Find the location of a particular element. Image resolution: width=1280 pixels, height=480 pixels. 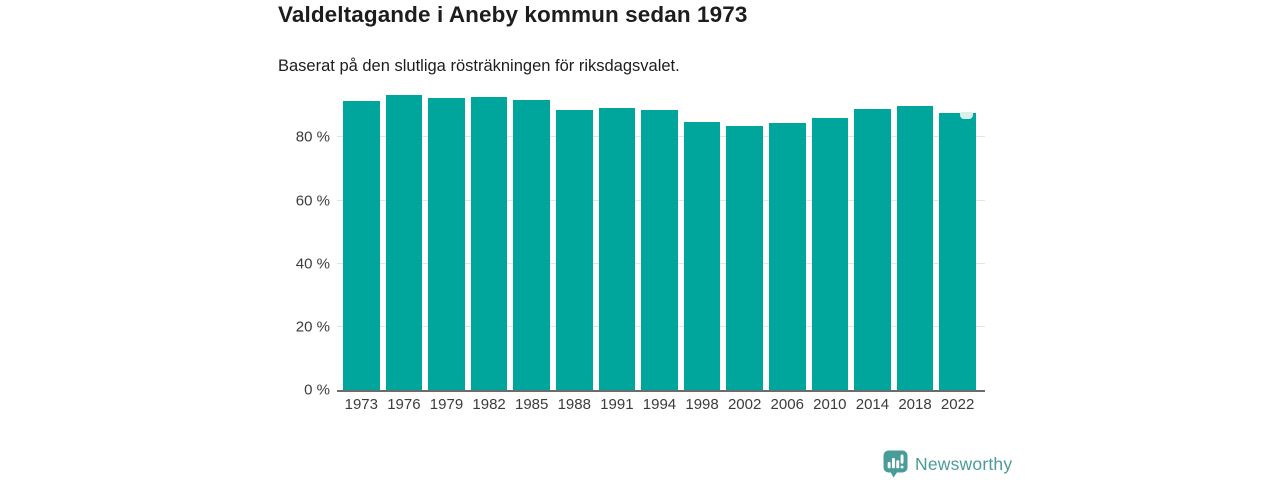

y-tick-label-60: 60 % is located at coordinates (312, 201).